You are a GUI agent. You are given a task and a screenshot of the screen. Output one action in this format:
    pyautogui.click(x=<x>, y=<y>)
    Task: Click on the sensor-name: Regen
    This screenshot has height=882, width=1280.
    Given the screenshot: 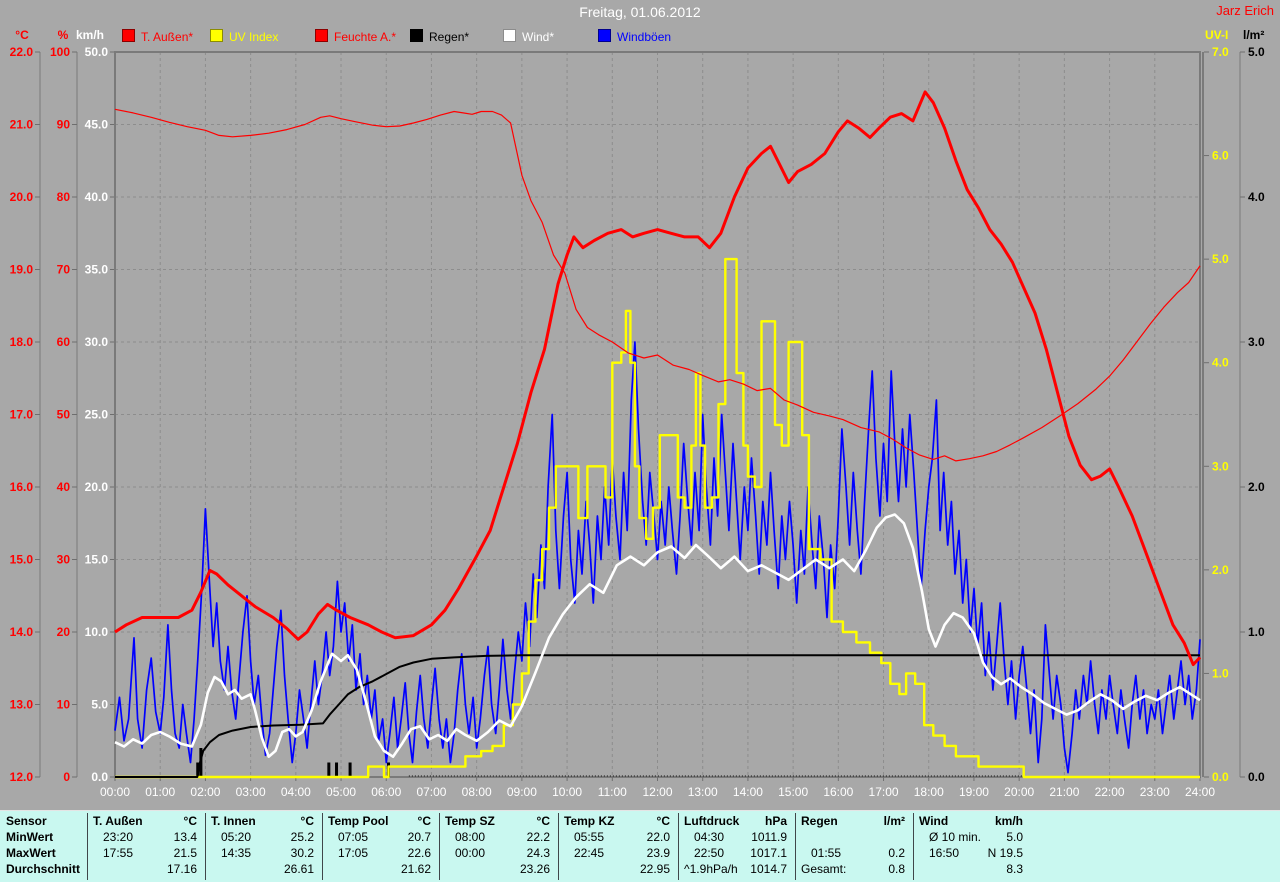 What is the action you would take?
    pyautogui.click(x=819, y=821)
    